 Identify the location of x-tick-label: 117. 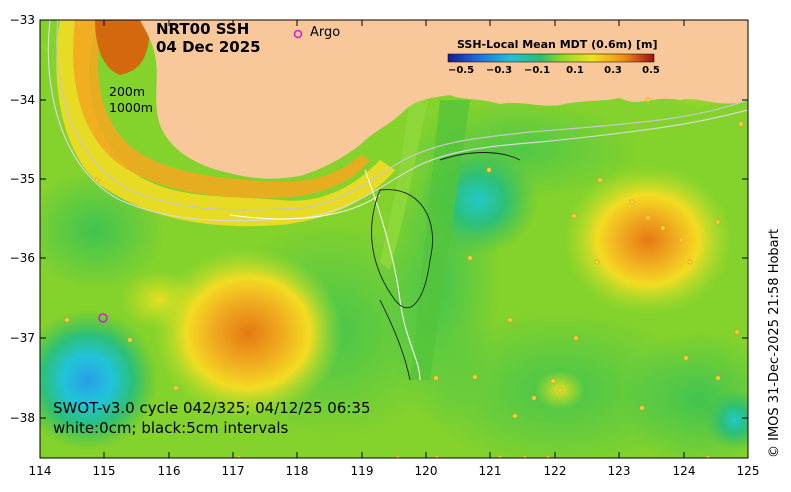
(233, 471).